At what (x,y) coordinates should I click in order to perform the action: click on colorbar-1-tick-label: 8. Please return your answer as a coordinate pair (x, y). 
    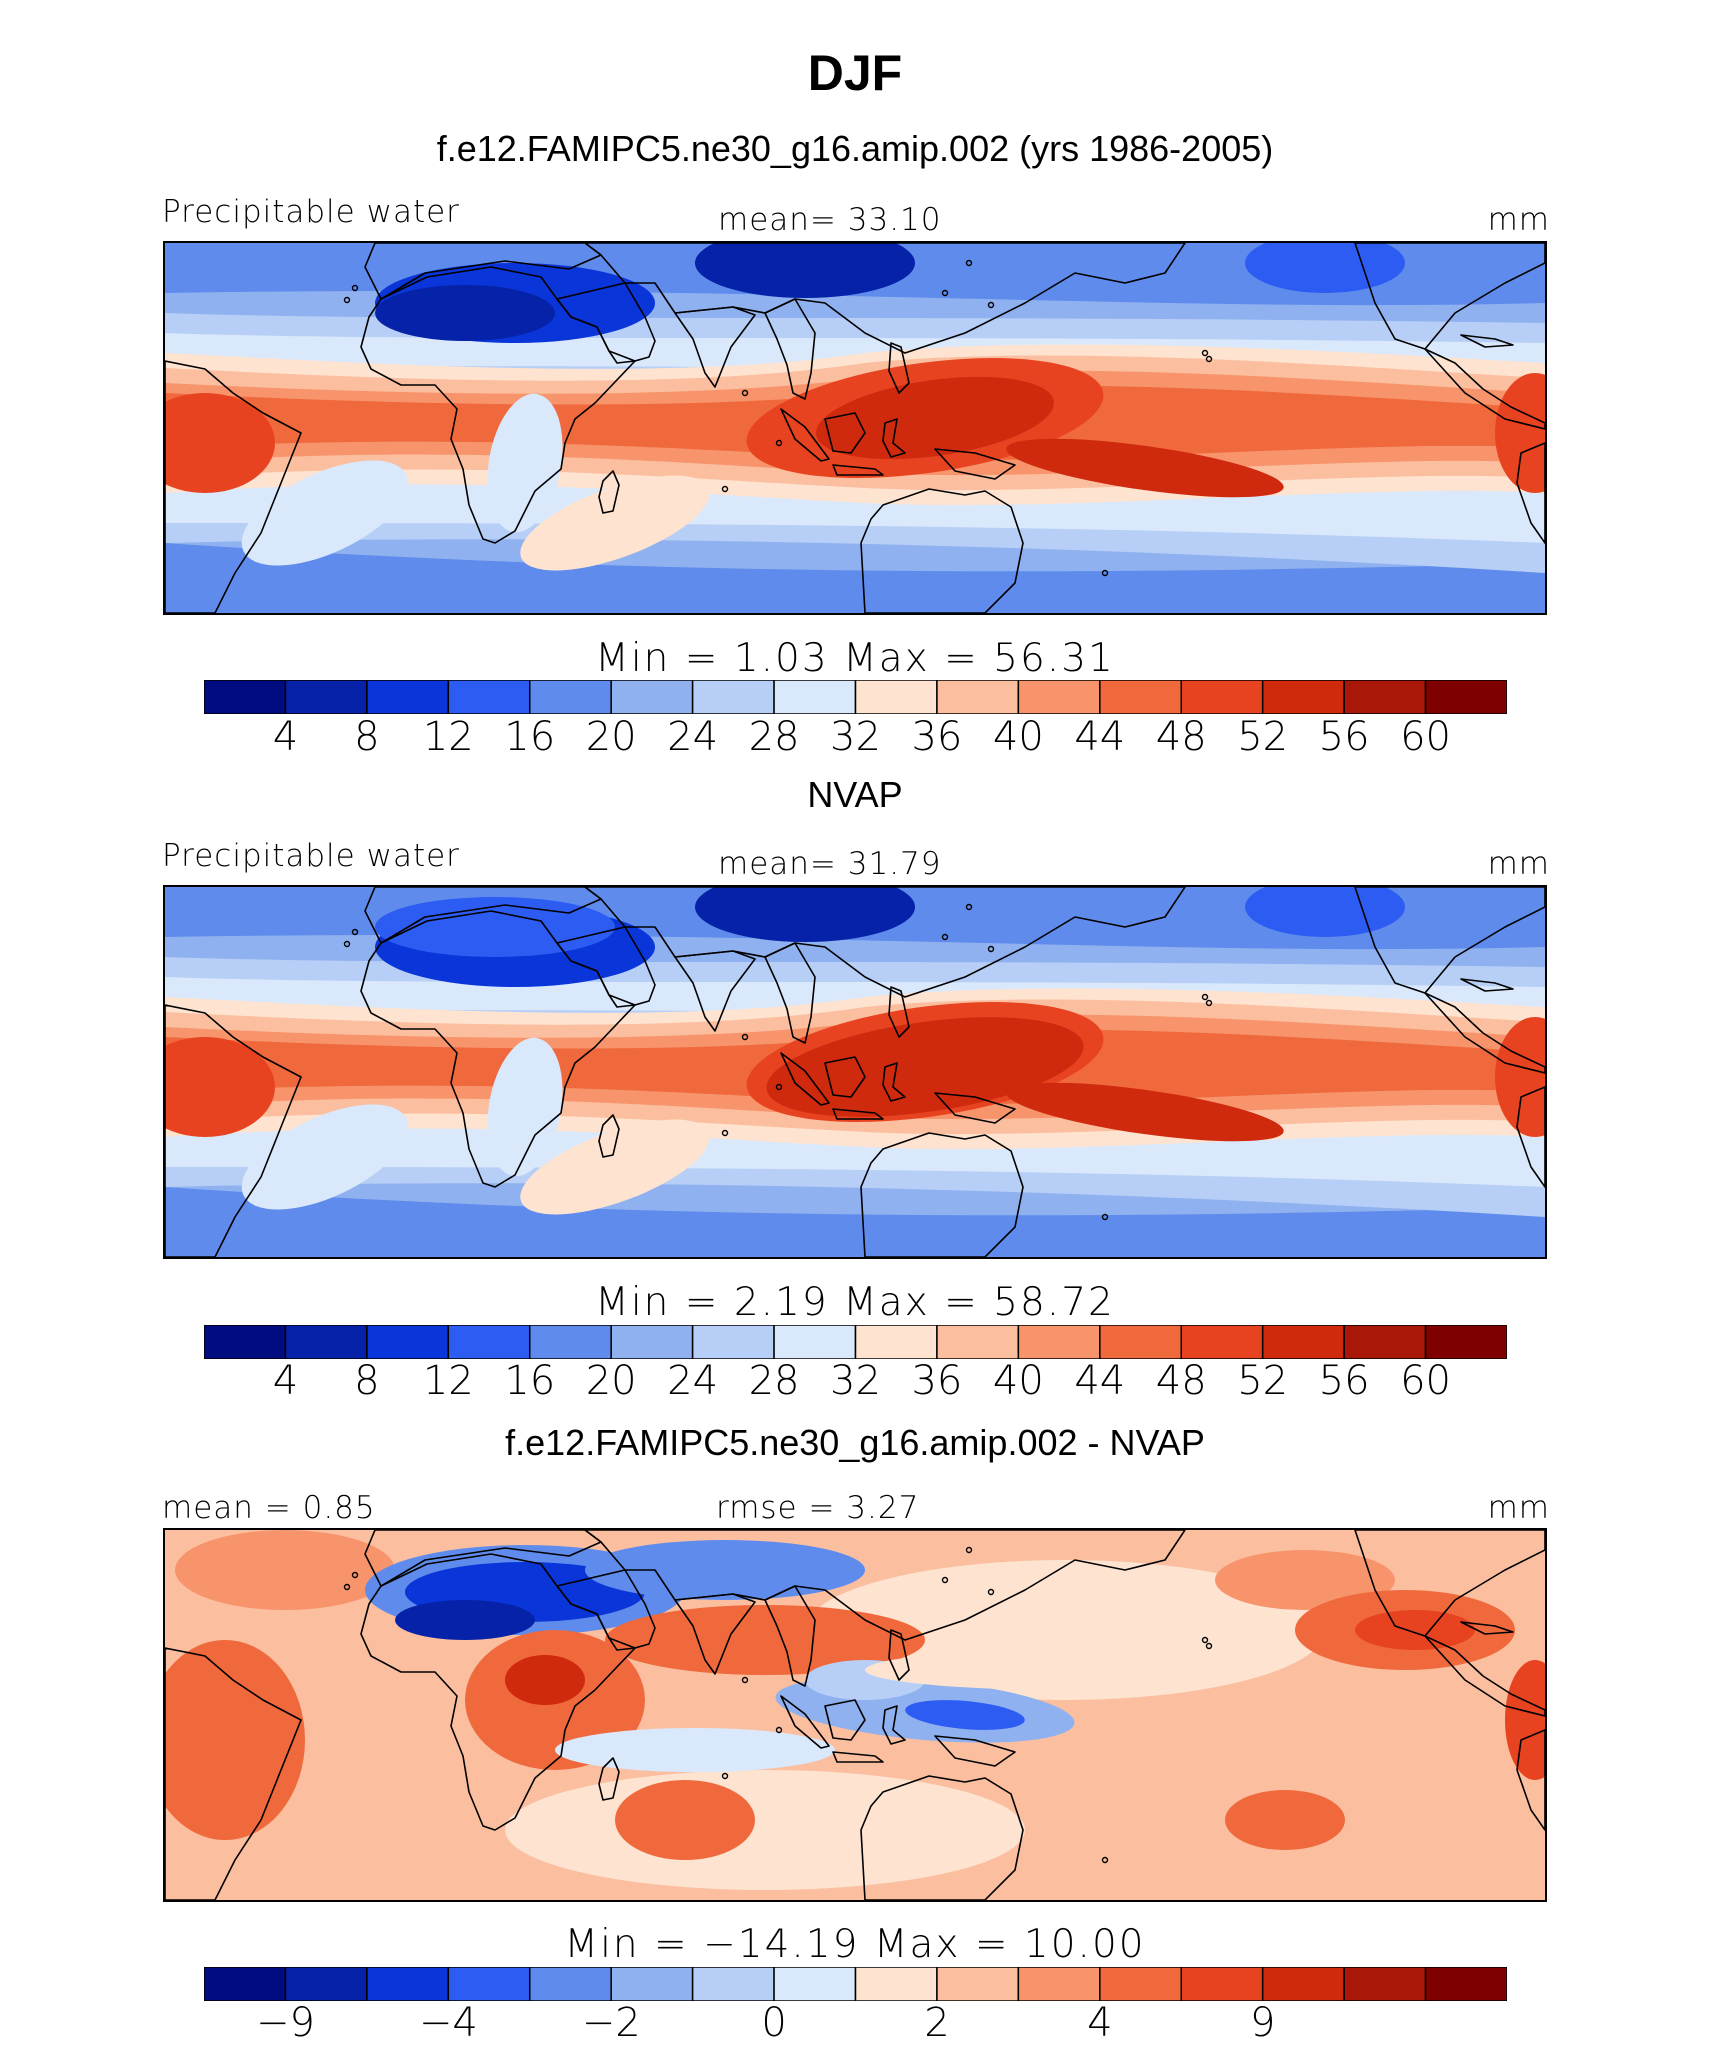
    Looking at the image, I should click on (367, 737).